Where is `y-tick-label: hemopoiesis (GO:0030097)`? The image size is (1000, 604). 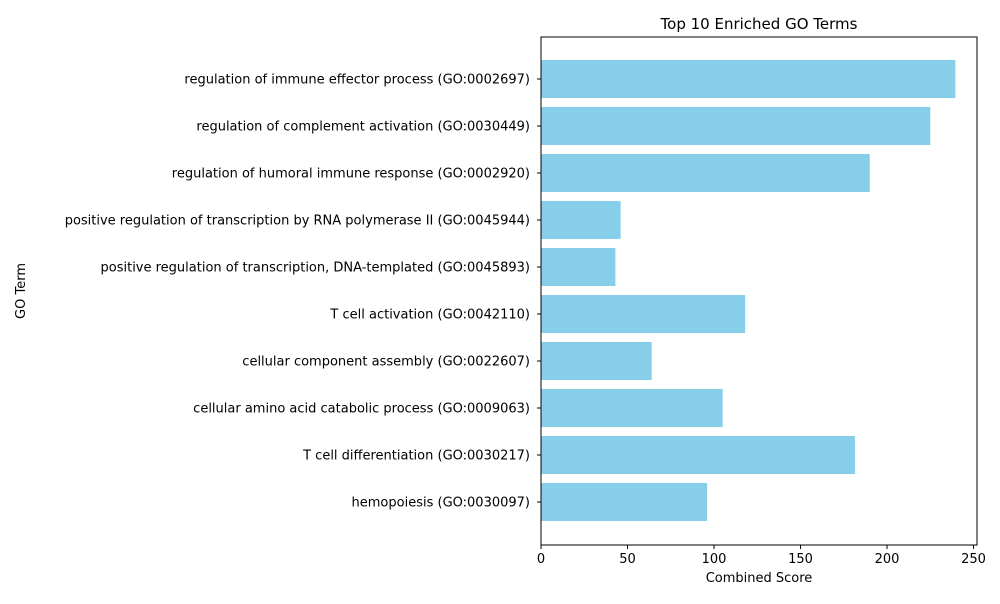 y-tick-label: hemopoiesis (GO:0030097) is located at coordinates (441, 503).